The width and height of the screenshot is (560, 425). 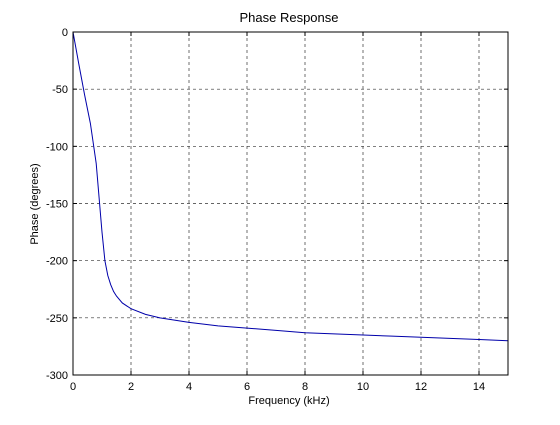 I want to click on y-tick-label: 0, so click(x=65, y=33).